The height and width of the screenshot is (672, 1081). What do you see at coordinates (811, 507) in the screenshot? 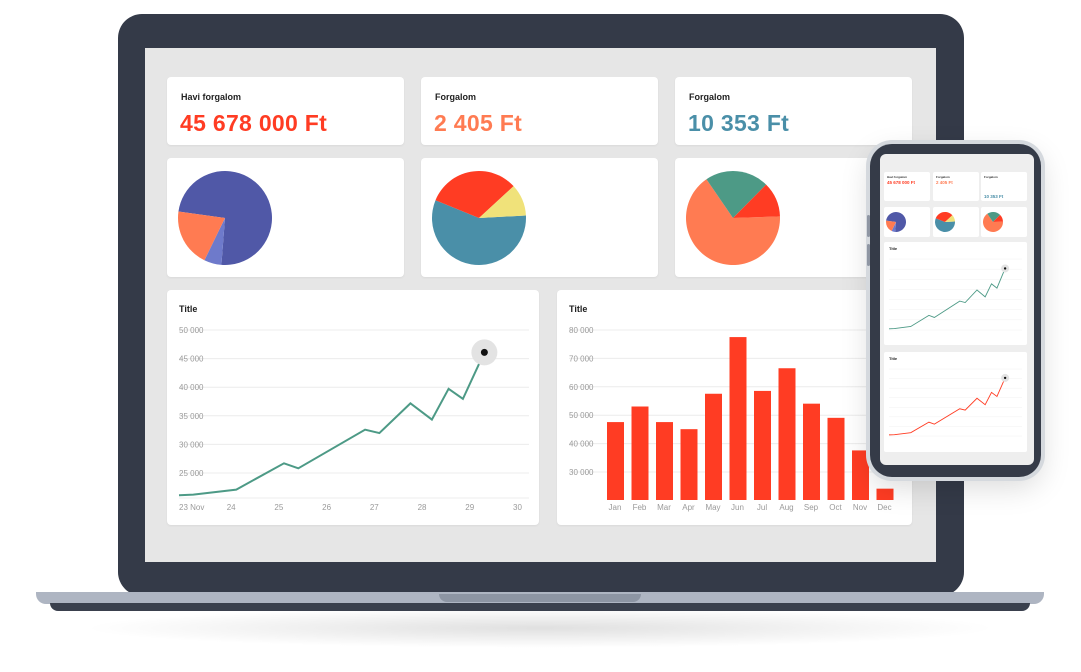
I see `x-tick-label: Sep` at bounding box center [811, 507].